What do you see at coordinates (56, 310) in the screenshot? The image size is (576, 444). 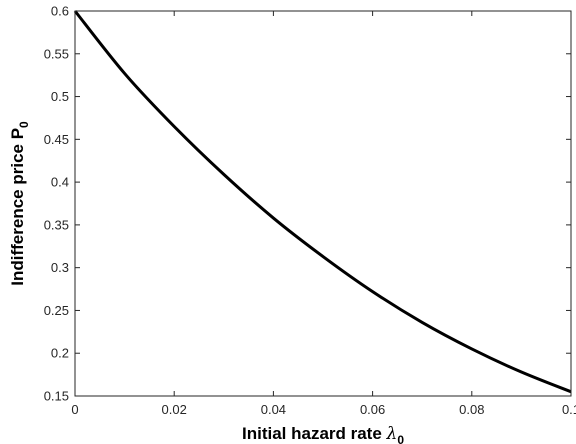 I see `y-tick-label: 0.25` at bounding box center [56, 310].